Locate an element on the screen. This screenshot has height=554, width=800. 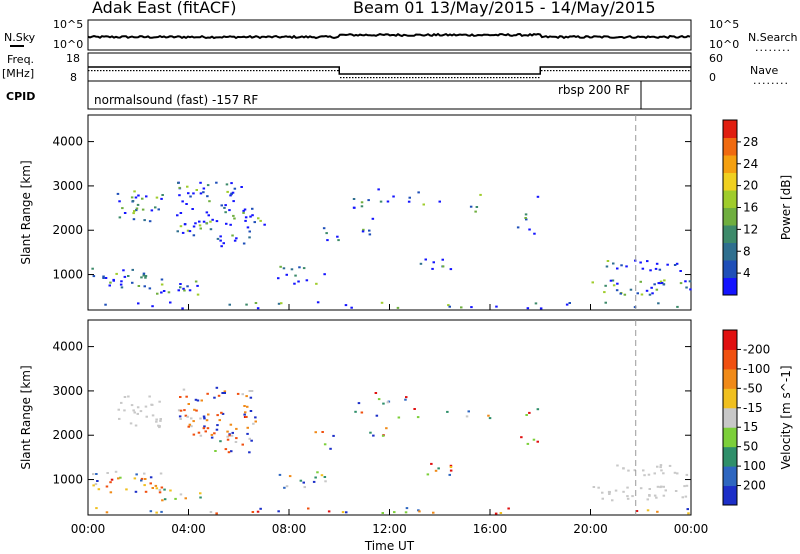
x-tick-label: 00:00 is located at coordinates (691, 529).